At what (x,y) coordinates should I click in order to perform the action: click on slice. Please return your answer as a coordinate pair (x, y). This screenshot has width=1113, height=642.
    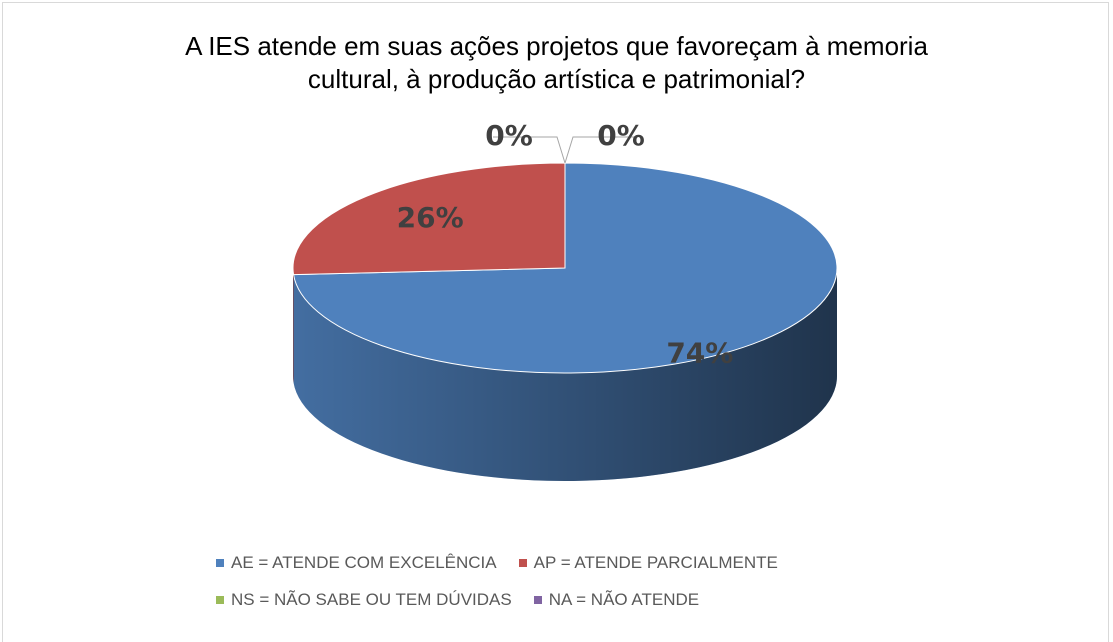
    Looking at the image, I should click on (429, 219).